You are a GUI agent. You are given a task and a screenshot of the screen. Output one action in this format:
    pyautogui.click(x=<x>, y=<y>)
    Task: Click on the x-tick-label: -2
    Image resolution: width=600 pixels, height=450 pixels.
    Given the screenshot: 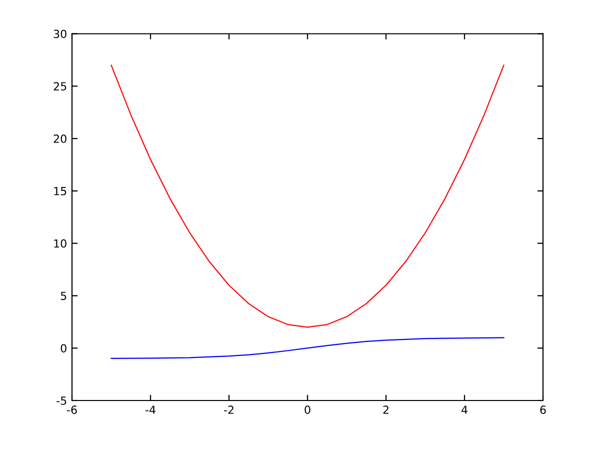 What is the action you would take?
    pyautogui.click(x=229, y=410)
    